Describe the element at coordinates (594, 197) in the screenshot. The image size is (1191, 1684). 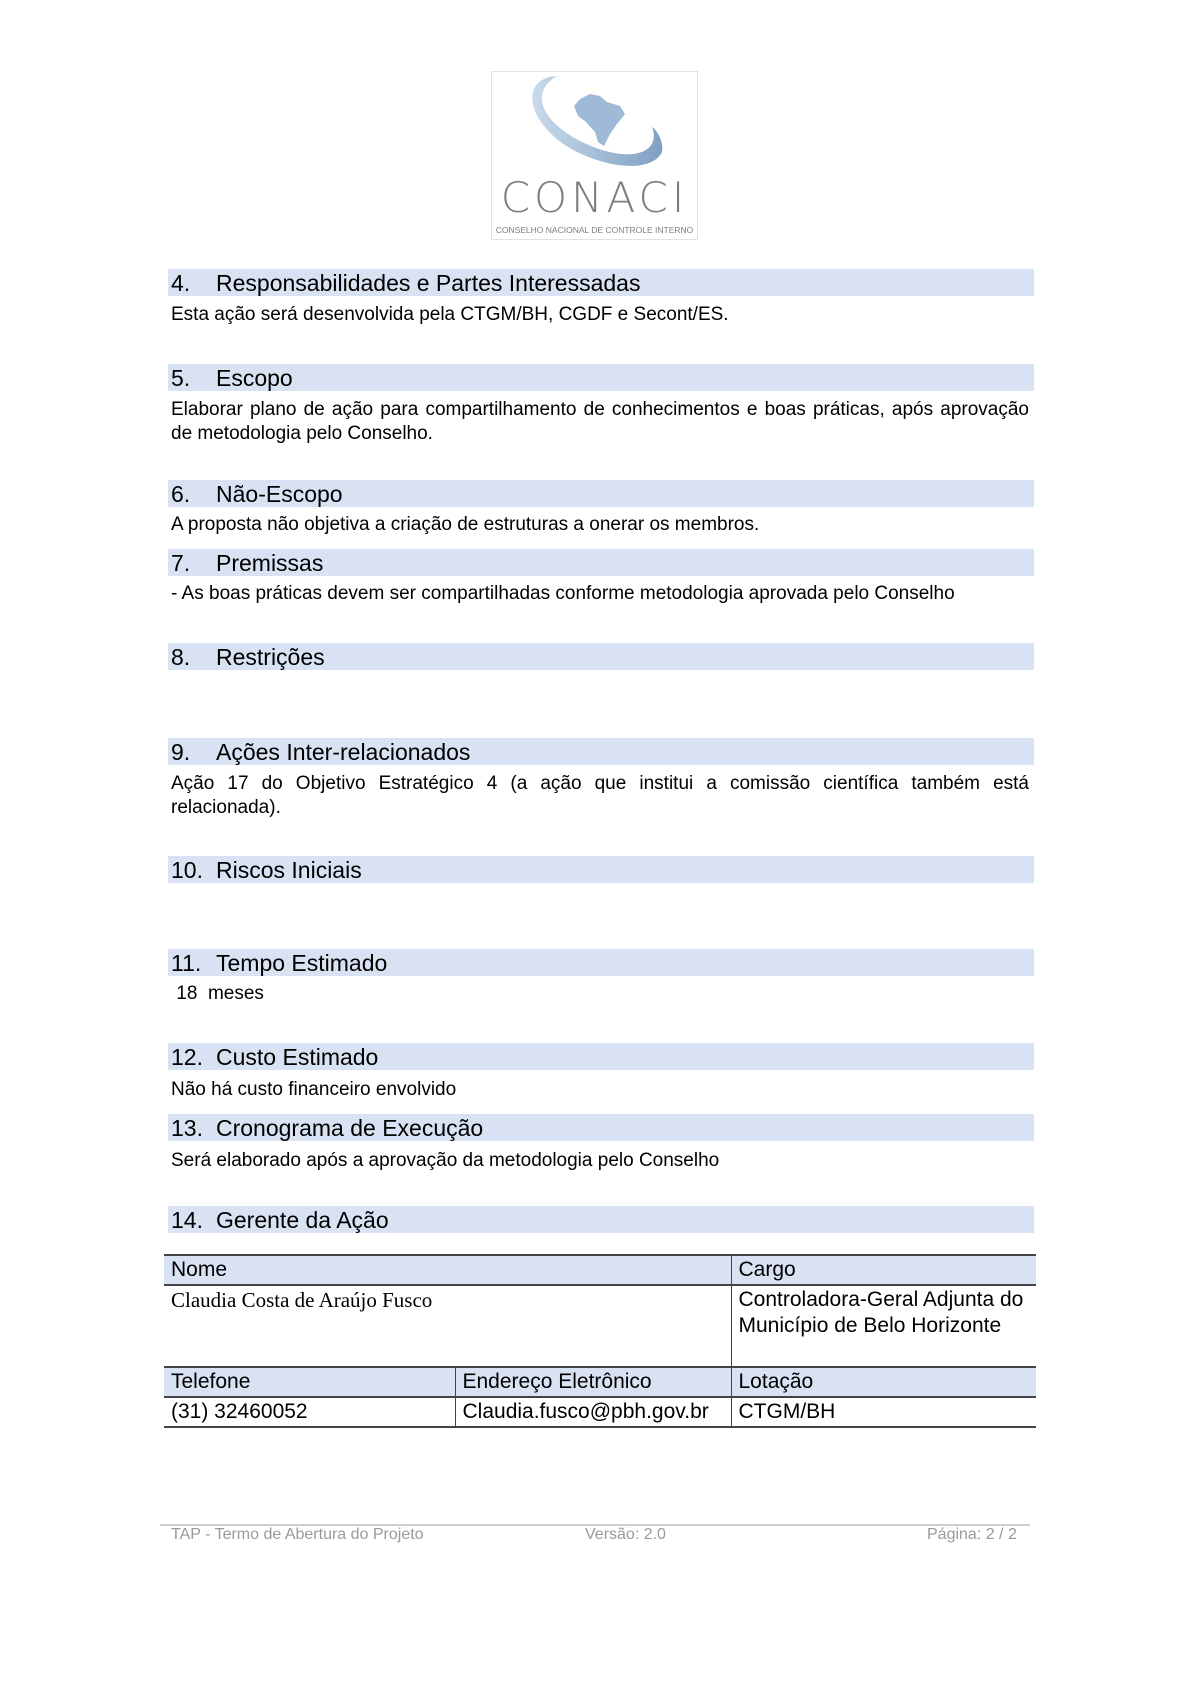
I see `logo-wordmark: CONACI` at that location.